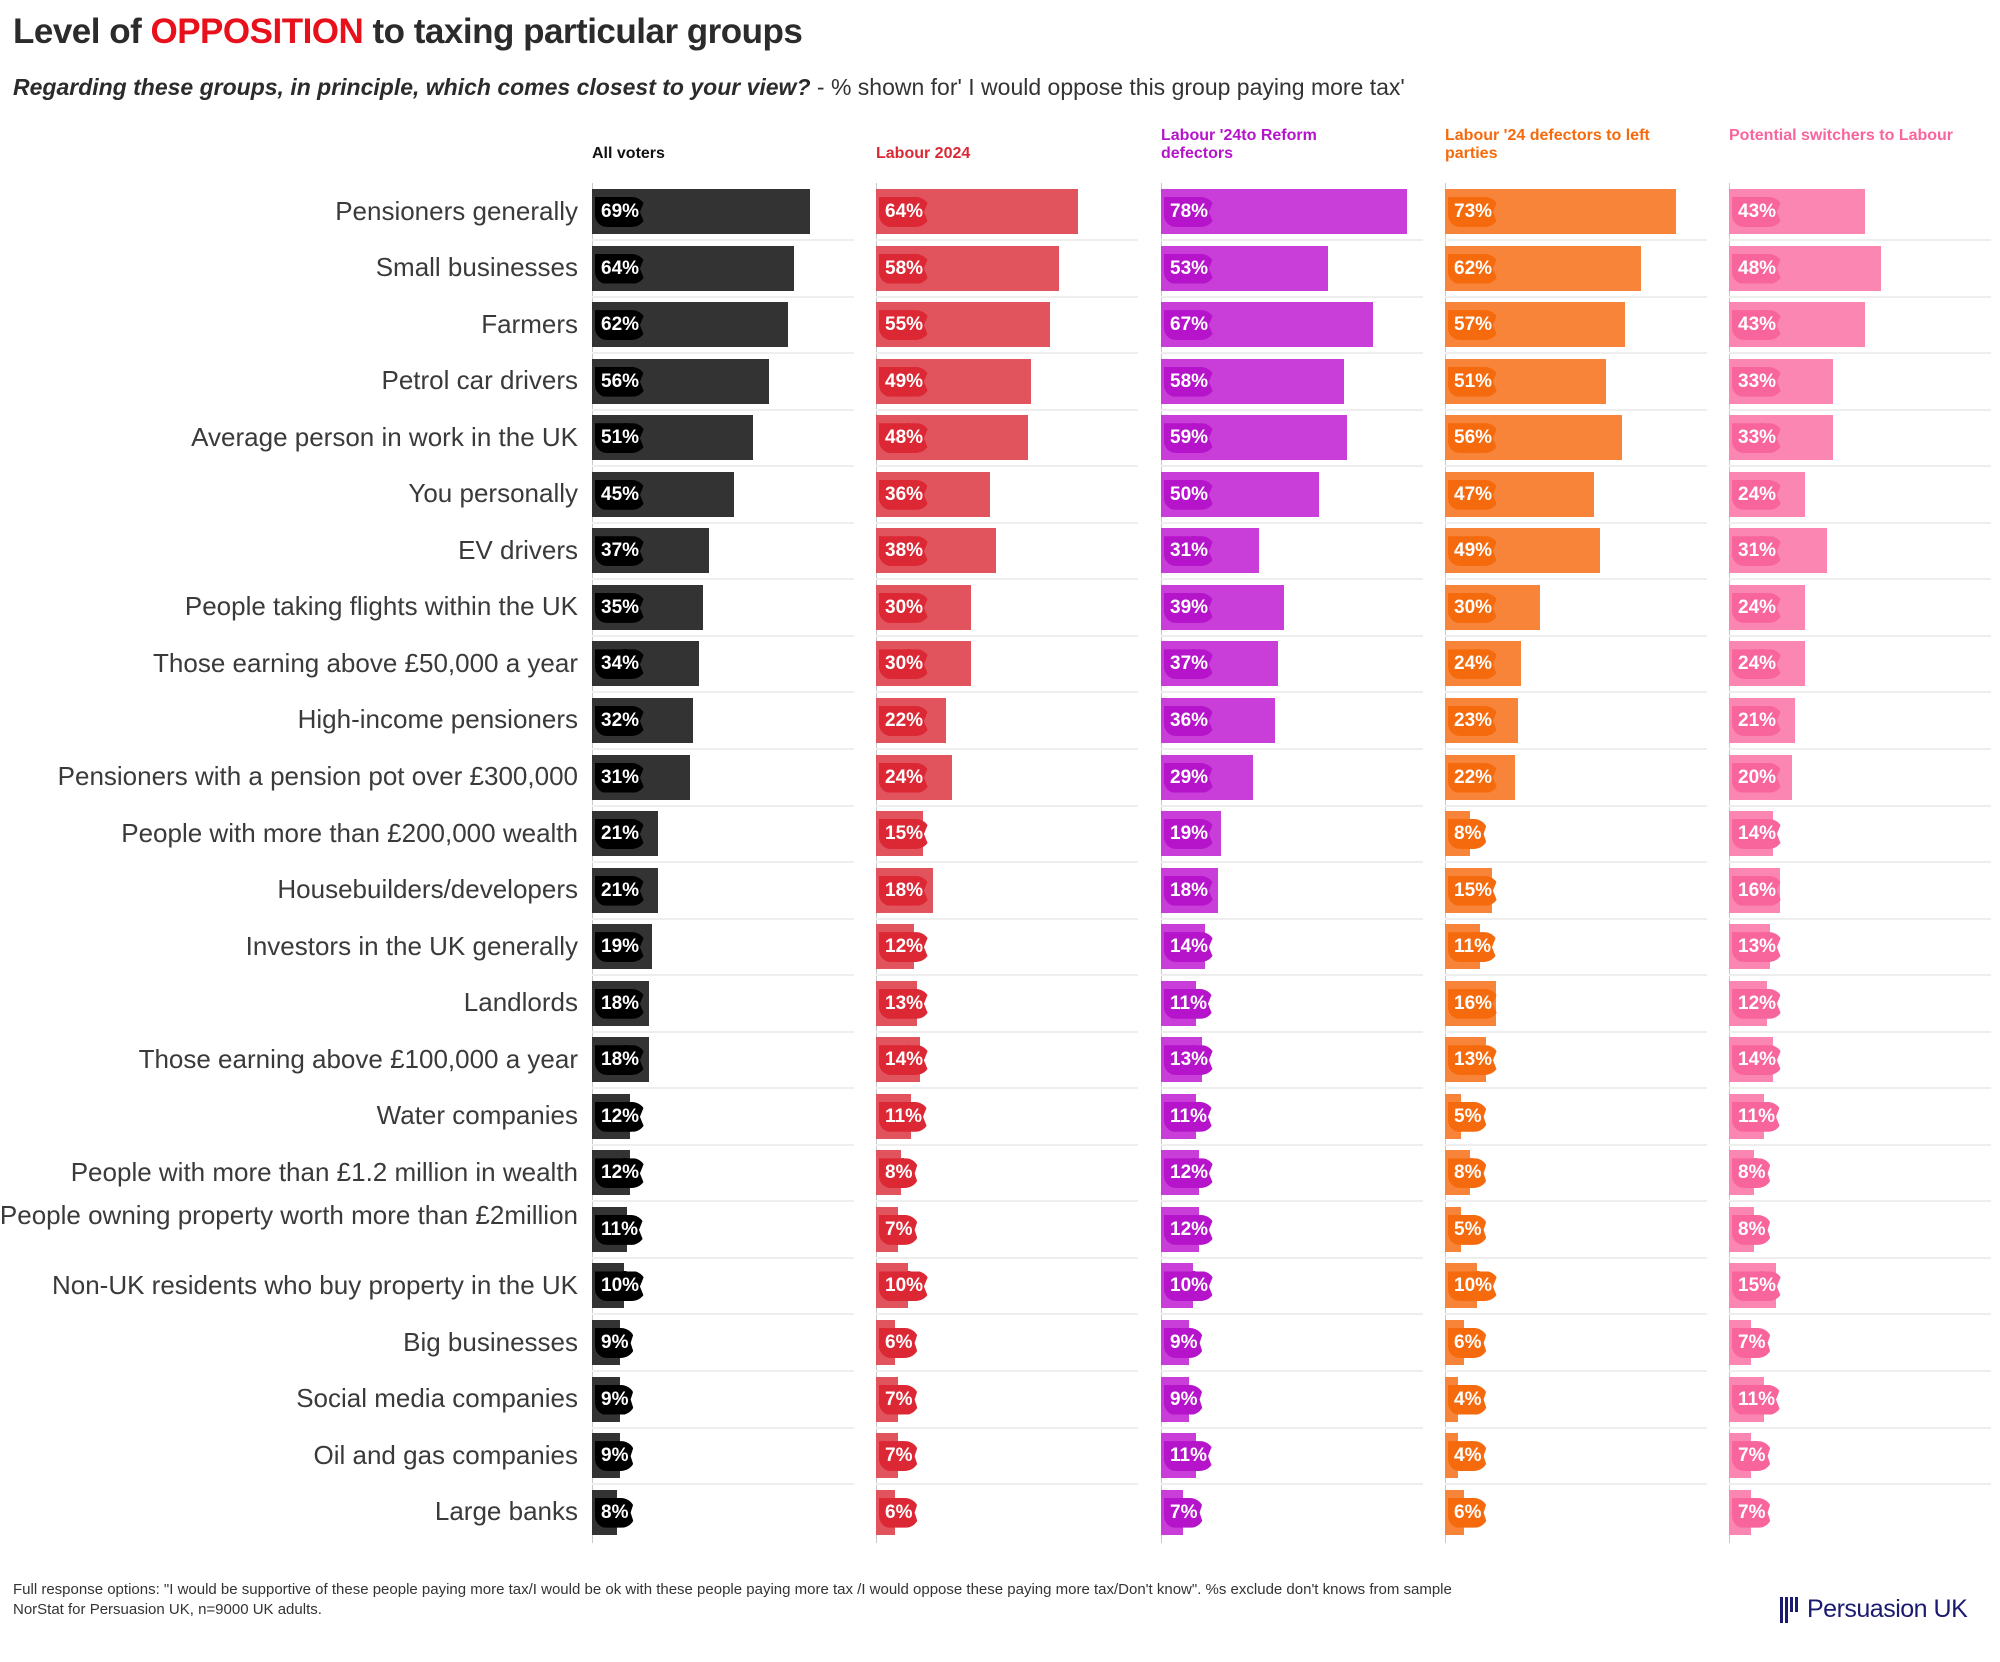 This screenshot has width=2000, height=1662. Describe the element at coordinates (365, 662) in the screenshot. I see `category-label: Those earning above £50,000 a year` at that location.